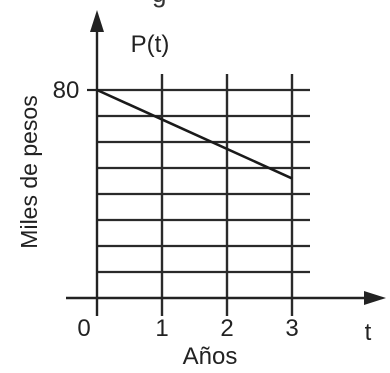 Image resolution: width=390 pixels, height=373 pixels. Describe the element at coordinates (83, 328) in the screenshot. I see `origin-label: 0` at that location.